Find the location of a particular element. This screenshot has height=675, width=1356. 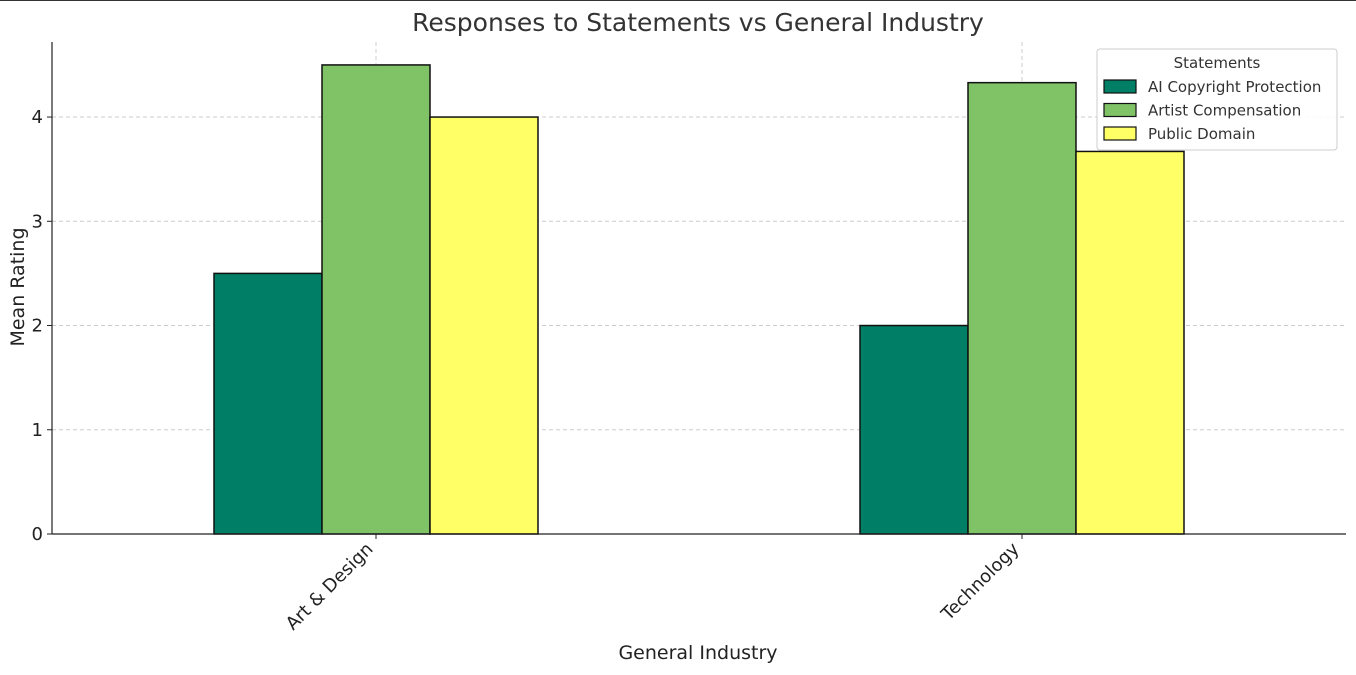

x-tick-label: Art & Design is located at coordinates (330, 587).